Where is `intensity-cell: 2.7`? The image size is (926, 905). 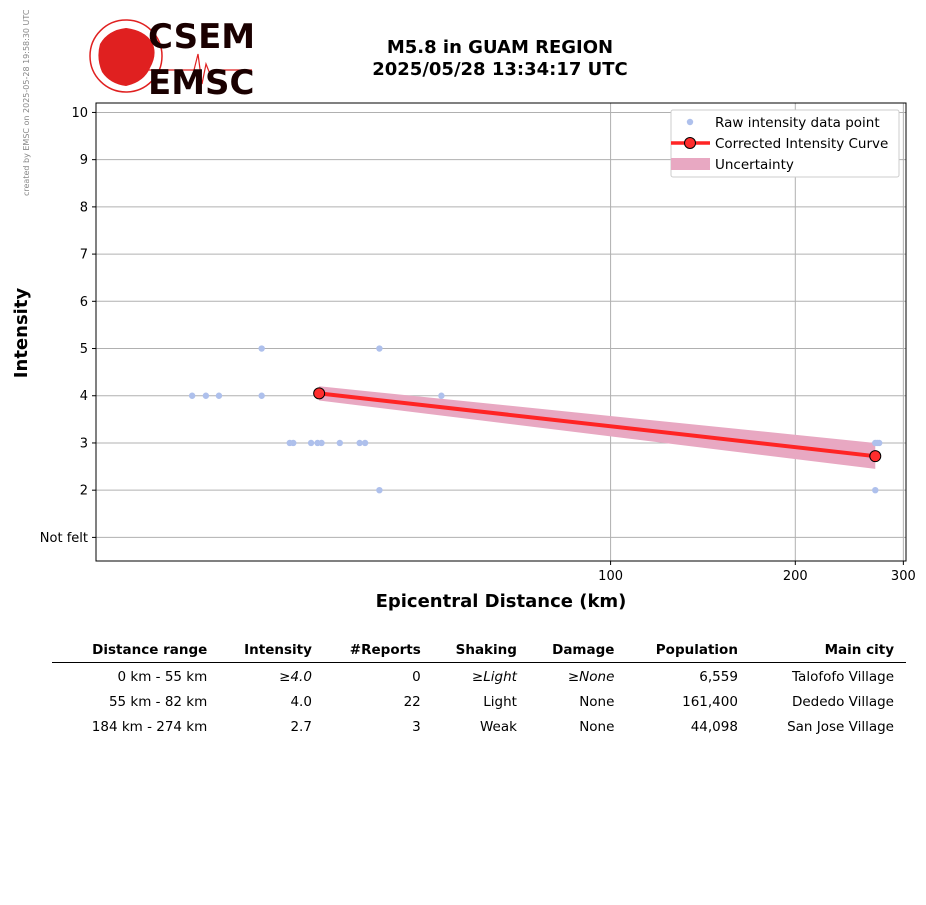
intensity-cell: 2.7 is located at coordinates (301, 727).